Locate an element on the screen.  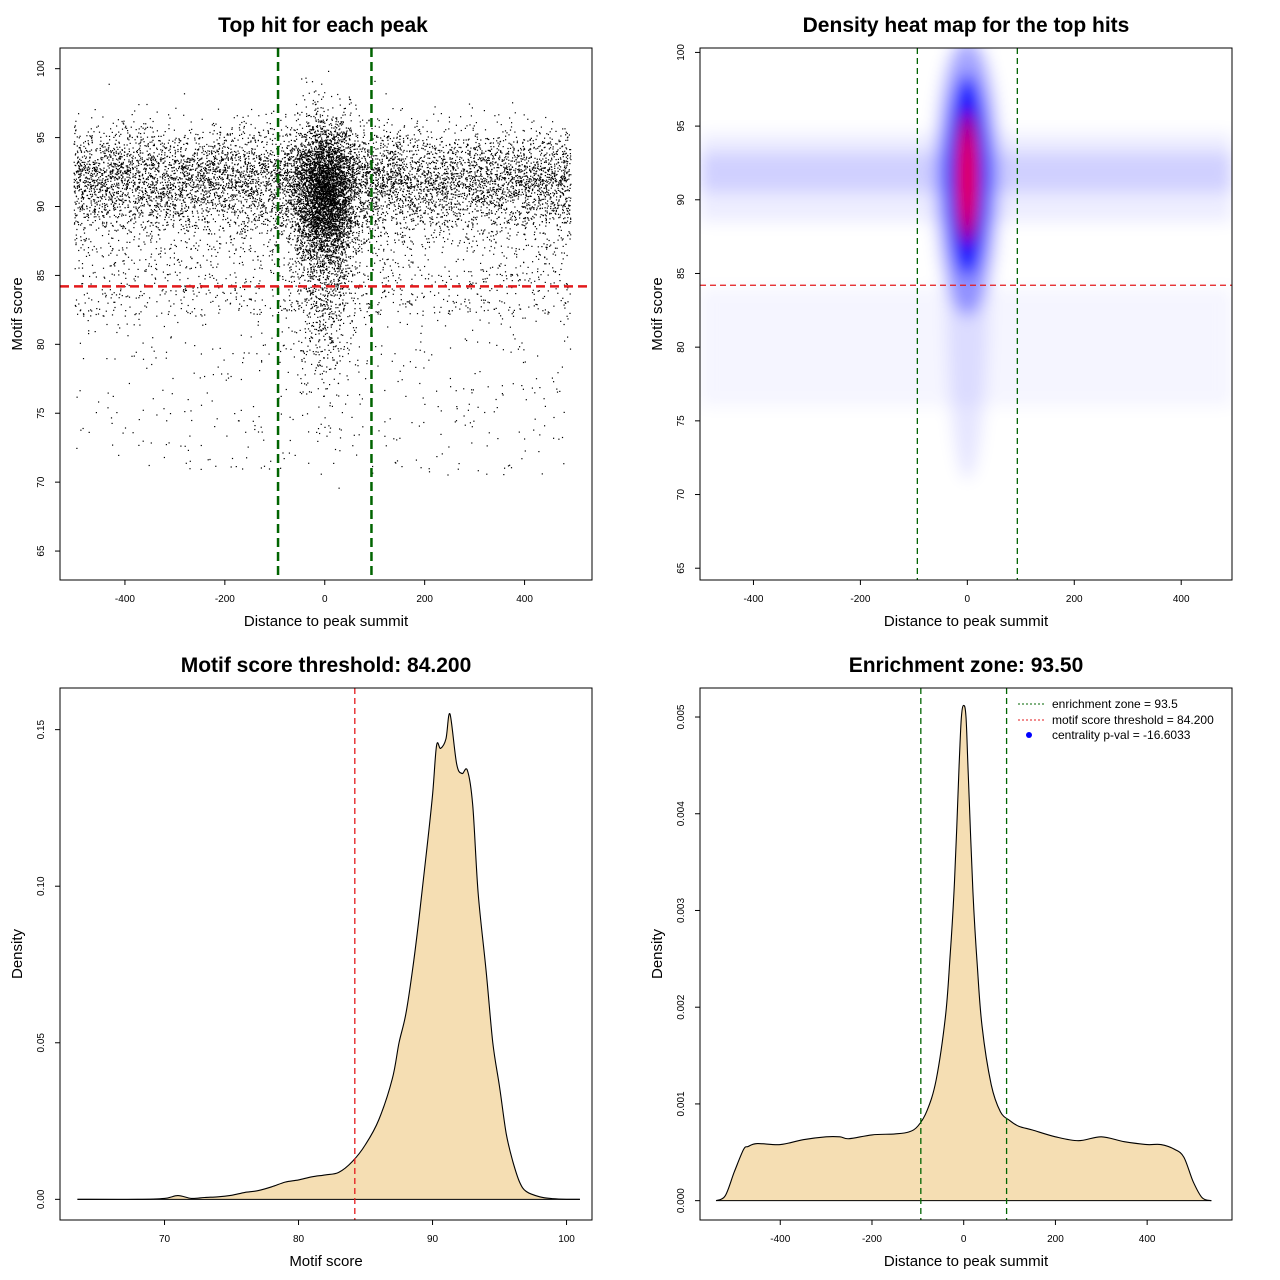
scatter-points is located at coordinates (322, 279).